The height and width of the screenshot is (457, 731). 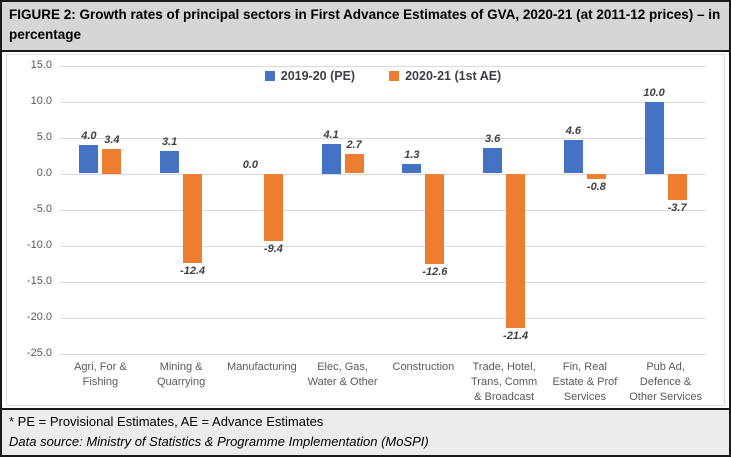 I want to click on category-label: Elec, Gas, Water & Other, so click(x=342, y=374).